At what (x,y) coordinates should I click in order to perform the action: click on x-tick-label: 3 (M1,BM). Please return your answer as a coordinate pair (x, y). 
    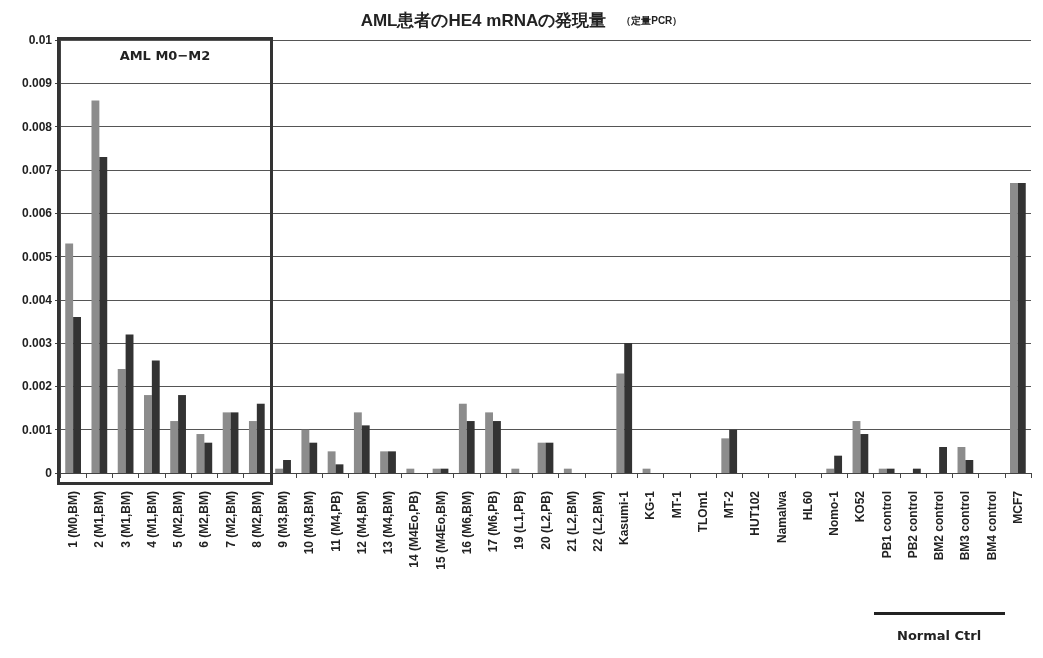
    Looking at the image, I should click on (125, 519).